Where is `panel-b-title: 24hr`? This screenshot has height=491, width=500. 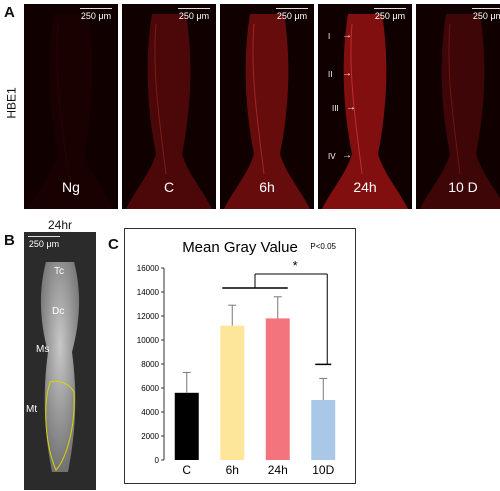 panel-b-title: 24hr is located at coordinates (60, 225).